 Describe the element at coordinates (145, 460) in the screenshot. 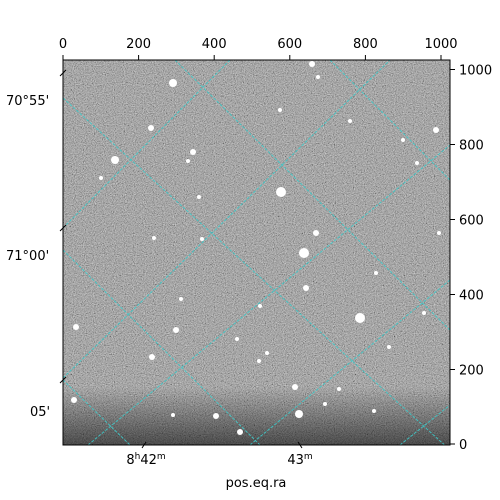

I see `ra-label: 8h42m` at that location.